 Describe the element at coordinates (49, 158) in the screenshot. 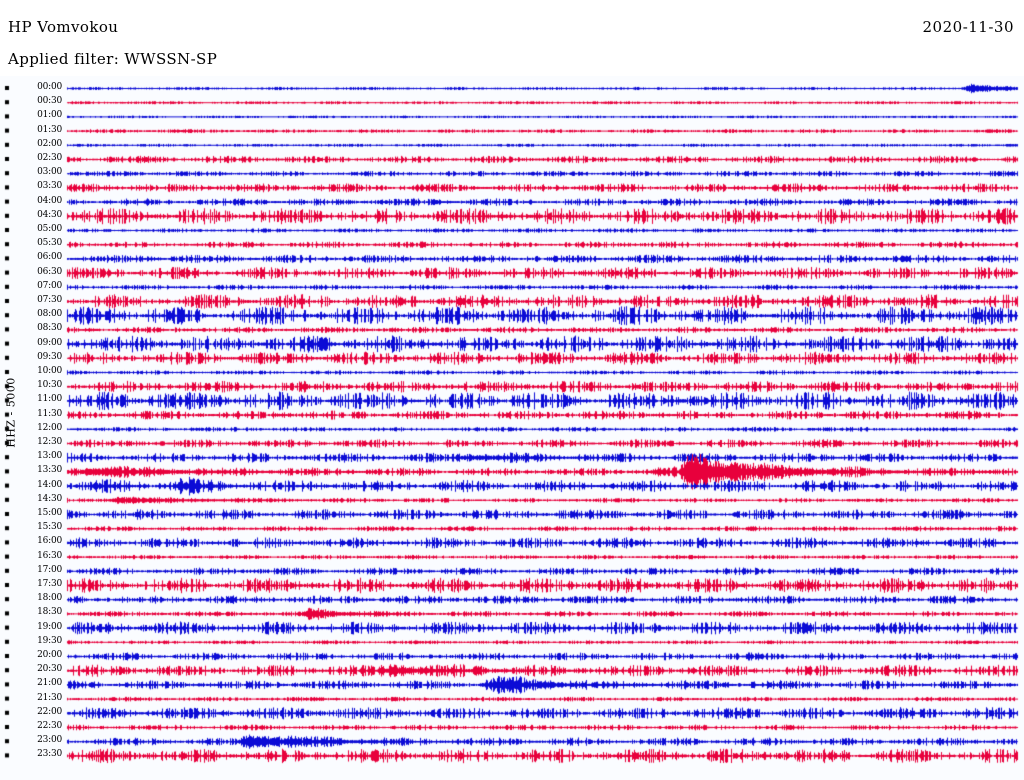

I see `time-tick-label: 02:30` at that location.